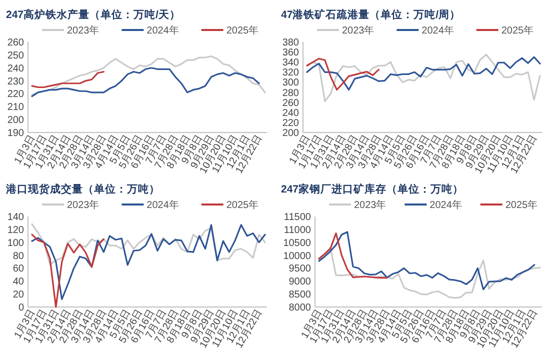 The height and width of the screenshot is (349, 550). Describe the element at coordinates (18, 282) in the screenshot. I see `y-tick-label: 40` at that location.